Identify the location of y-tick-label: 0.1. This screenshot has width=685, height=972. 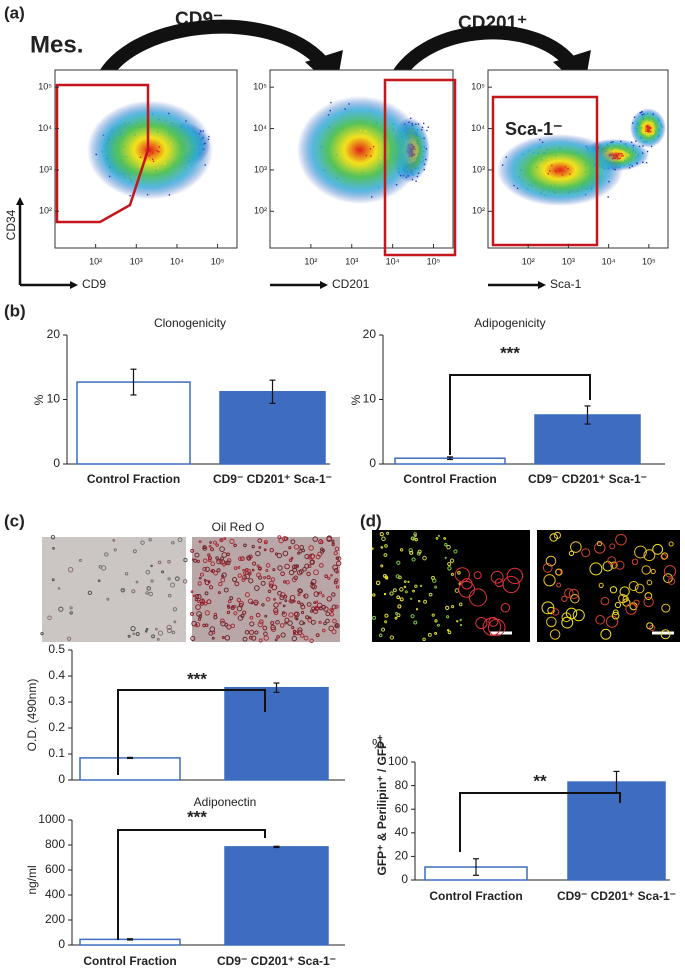
(56, 753).